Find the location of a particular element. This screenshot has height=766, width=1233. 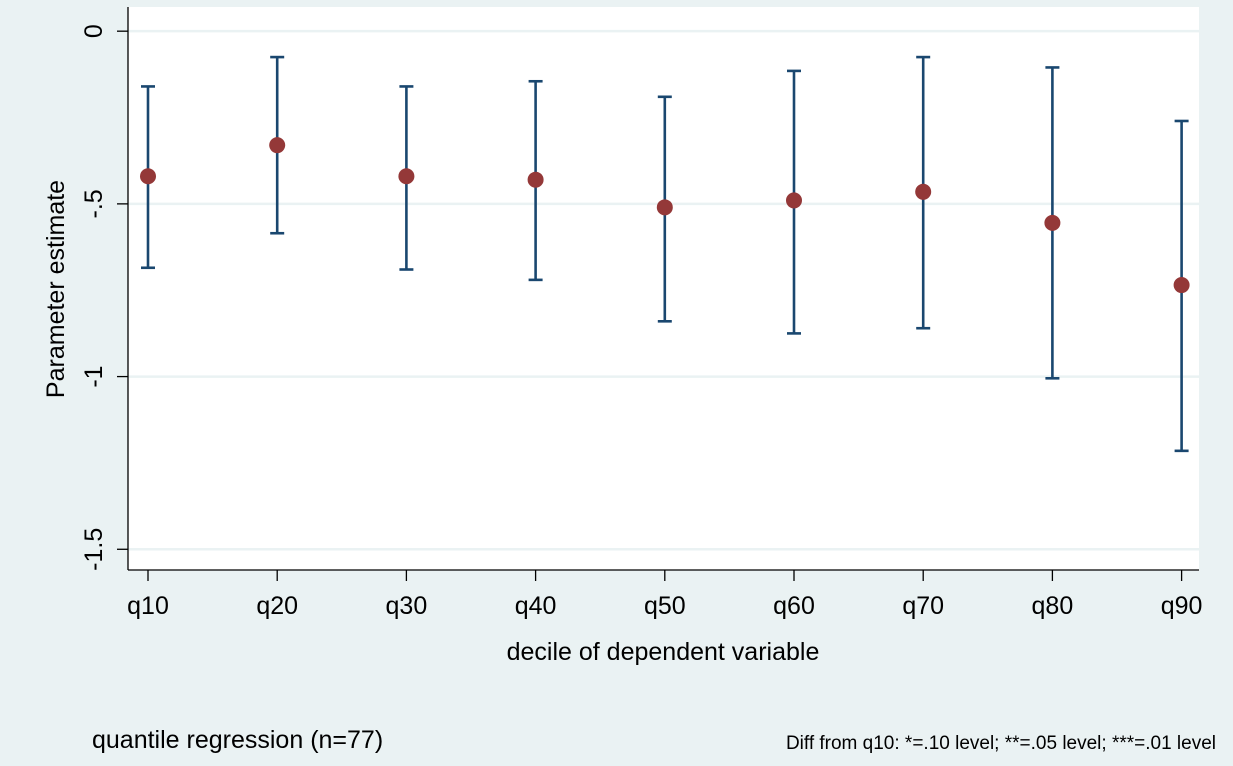

note-left: quantile regression (n=77) is located at coordinates (237, 740).